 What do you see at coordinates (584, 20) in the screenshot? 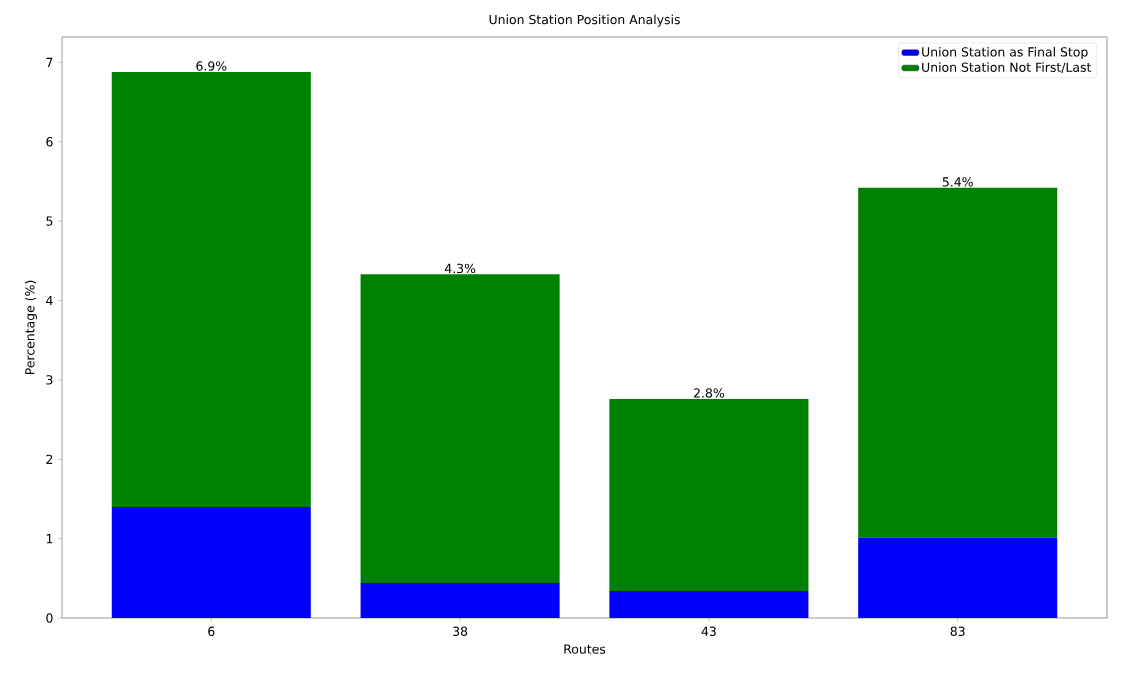
I see `chart-title: Union Station Position Analysis` at bounding box center [584, 20].